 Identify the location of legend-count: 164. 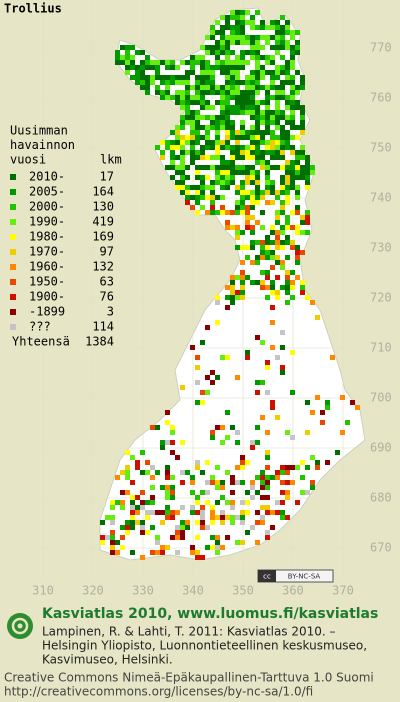
(103, 192).